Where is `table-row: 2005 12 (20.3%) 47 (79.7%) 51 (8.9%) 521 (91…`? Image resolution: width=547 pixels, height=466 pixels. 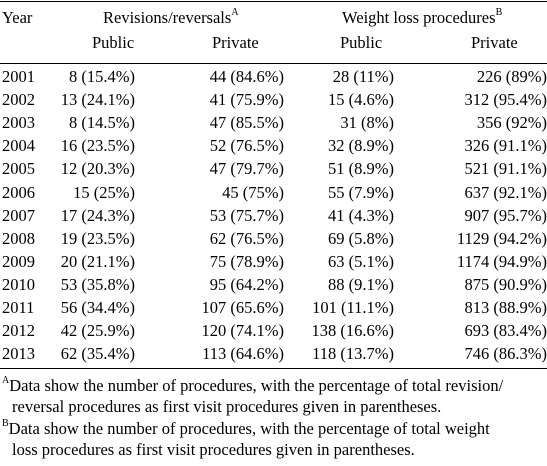 table-row: 2005 12 (20.3%) 47 (79.7%) 51 (8.9%) 521 (91… is located at coordinates (273, 169).